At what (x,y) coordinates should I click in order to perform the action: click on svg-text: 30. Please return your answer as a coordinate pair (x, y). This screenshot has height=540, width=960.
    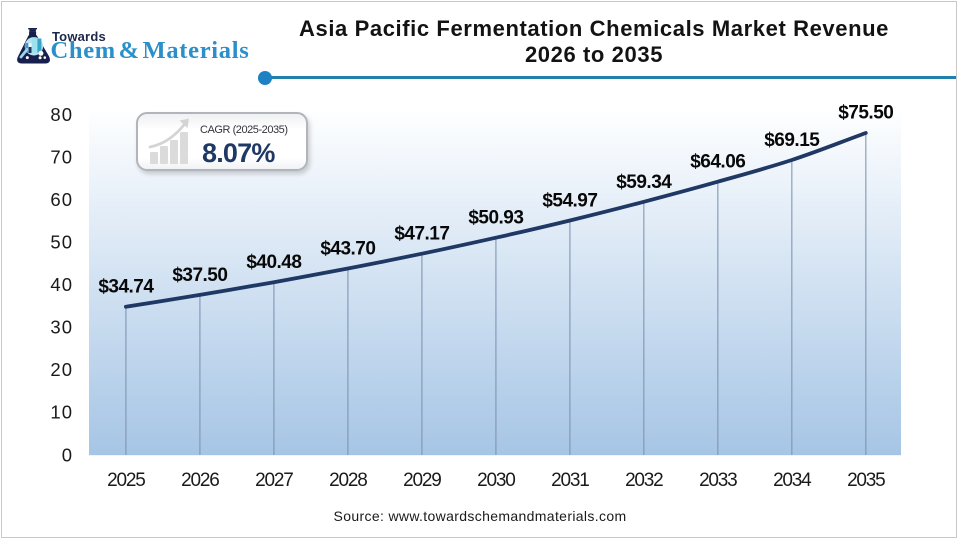
    Looking at the image, I should click on (61, 327).